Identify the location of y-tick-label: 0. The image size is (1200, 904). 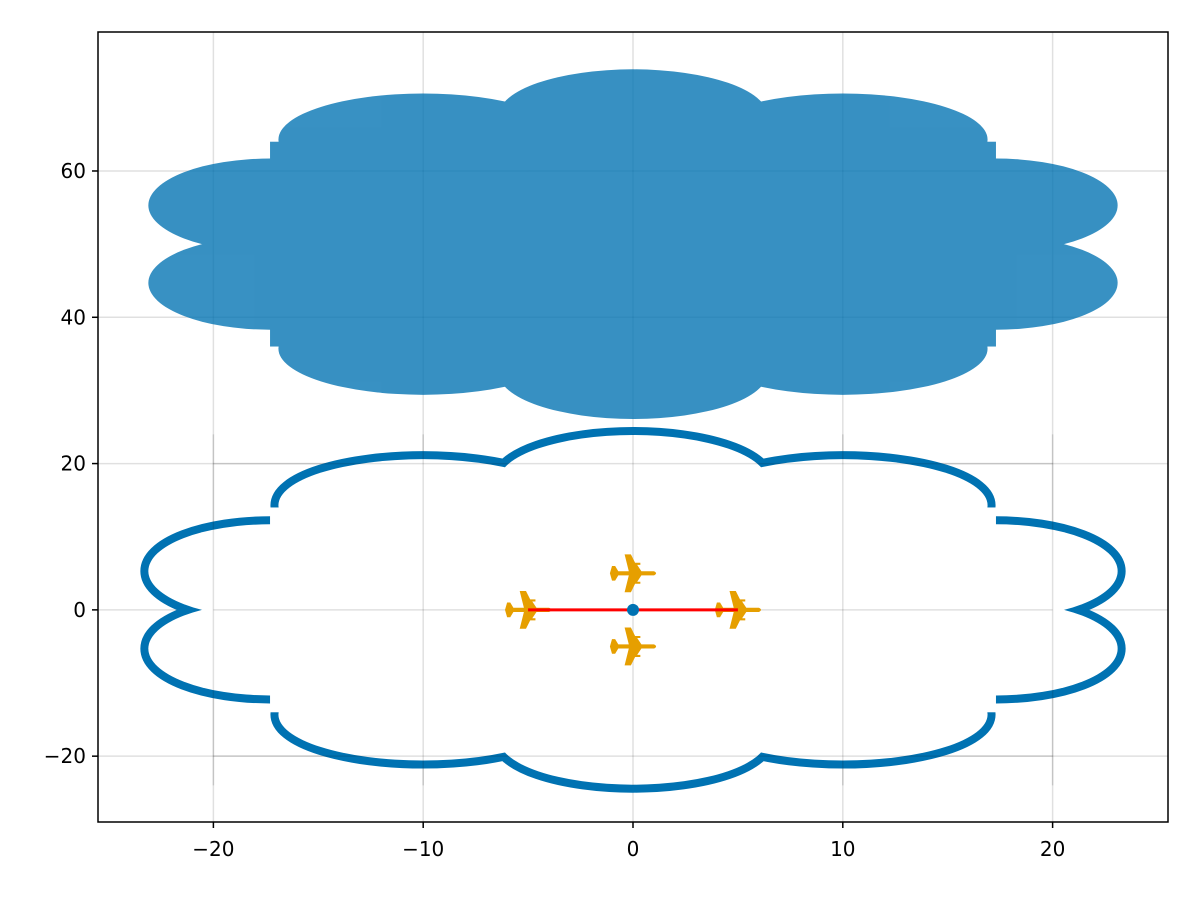
(79, 610).